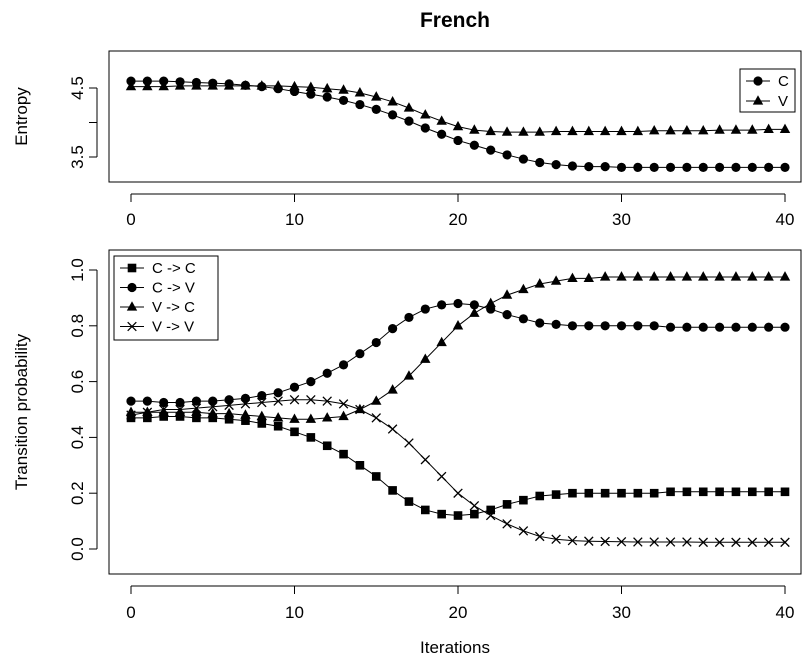 The image size is (802, 659). I want to click on legend-entry-v: V, so click(767, 101).